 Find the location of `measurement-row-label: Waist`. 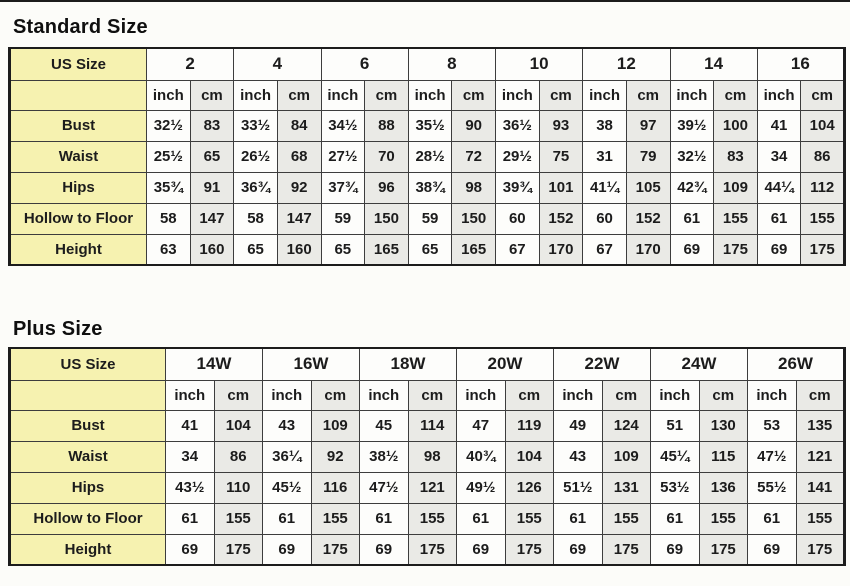

measurement-row-label: Waist is located at coordinates (78, 156).